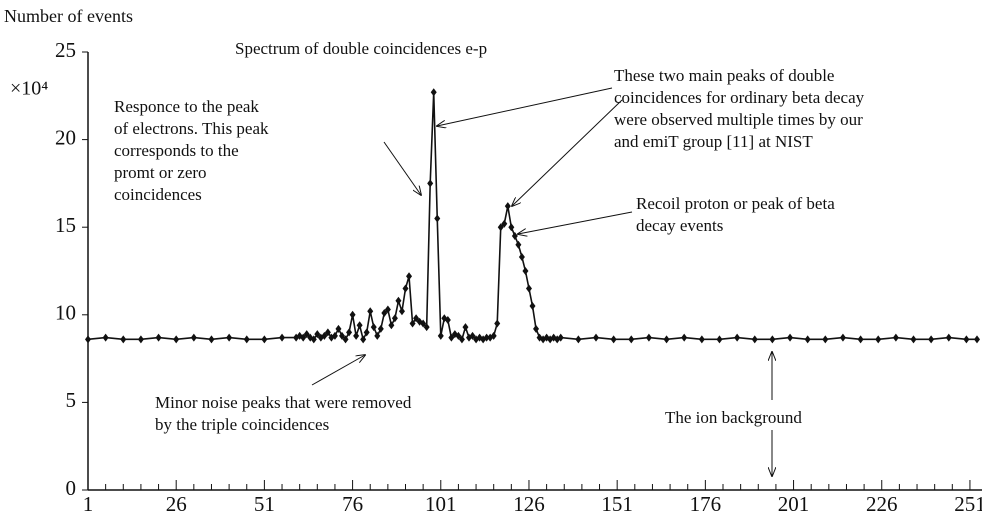 This screenshot has width=982, height=516. Describe the element at coordinates (283, 402) in the screenshot. I see `annotation: Minor noise peaks that were removed` at that location.